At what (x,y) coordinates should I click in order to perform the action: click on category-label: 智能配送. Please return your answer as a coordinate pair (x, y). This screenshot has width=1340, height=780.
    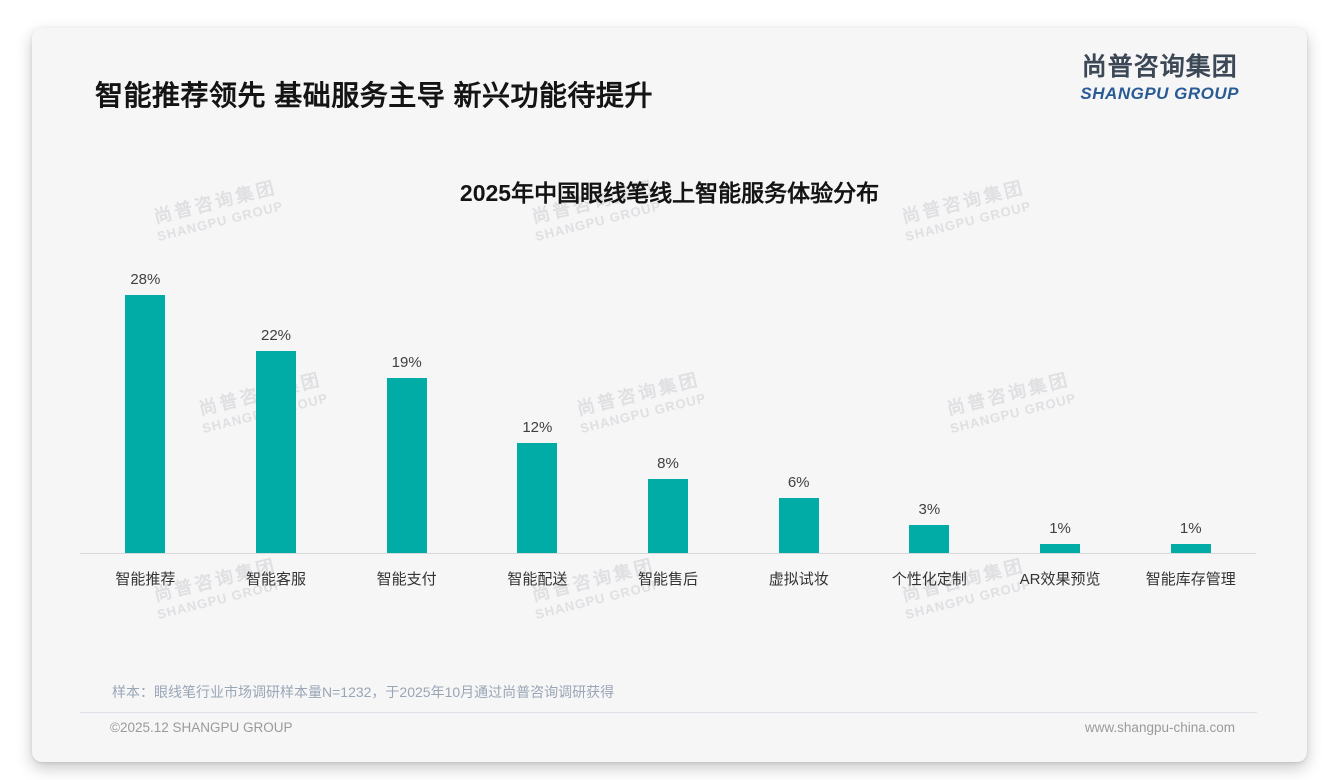
    Looking at the image, I should click on (537, 579).